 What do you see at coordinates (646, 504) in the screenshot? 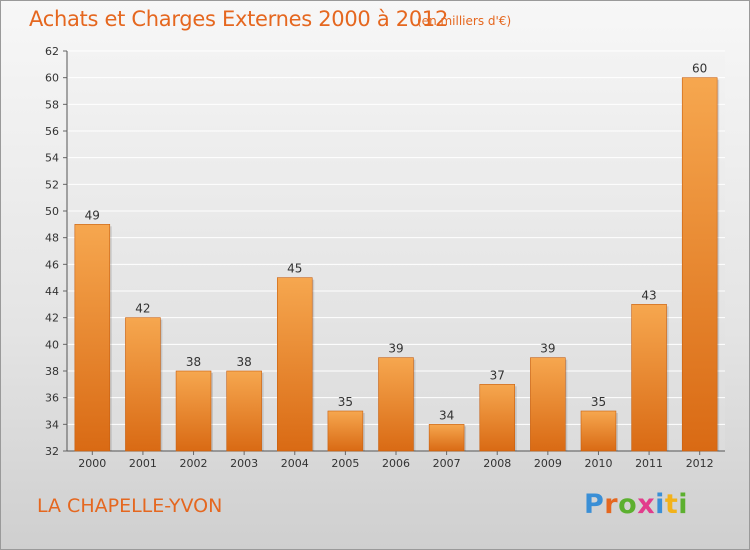
I see `logo-letter: x` at bounding box center [646, 504].